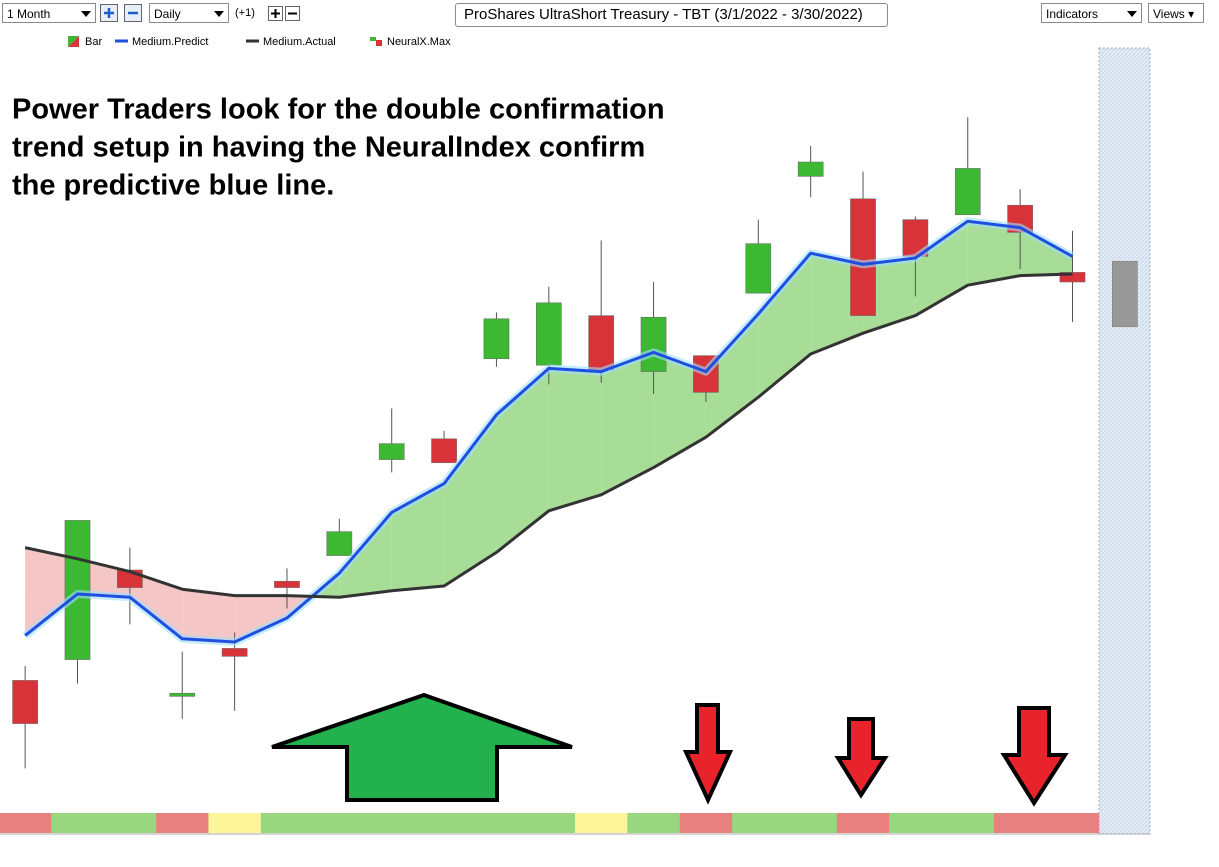 The width and height of the screenshot is (1219, 867). I want to click on indicators-menu: Indicators, so click(1091, 13).